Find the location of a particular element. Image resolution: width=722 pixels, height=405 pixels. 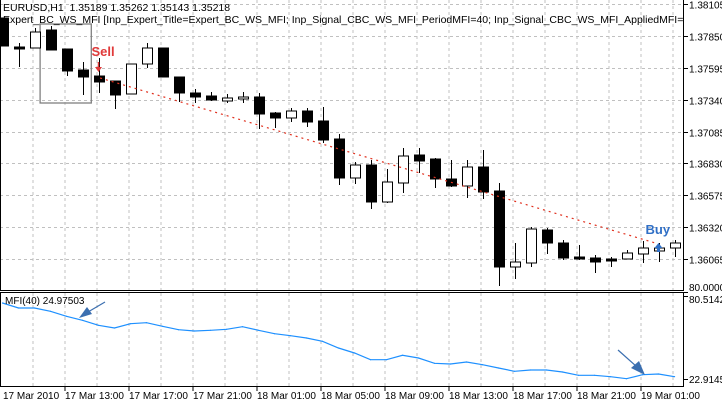

time-tick-label: 17 Mar 17:00 is located at coordinates (158, 396).